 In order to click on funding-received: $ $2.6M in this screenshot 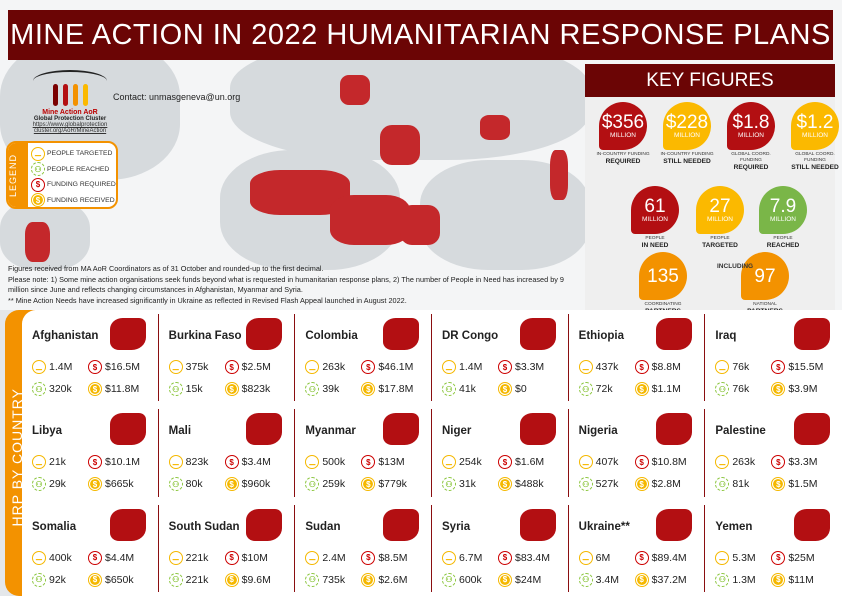, I will do `click(392, 579)`.